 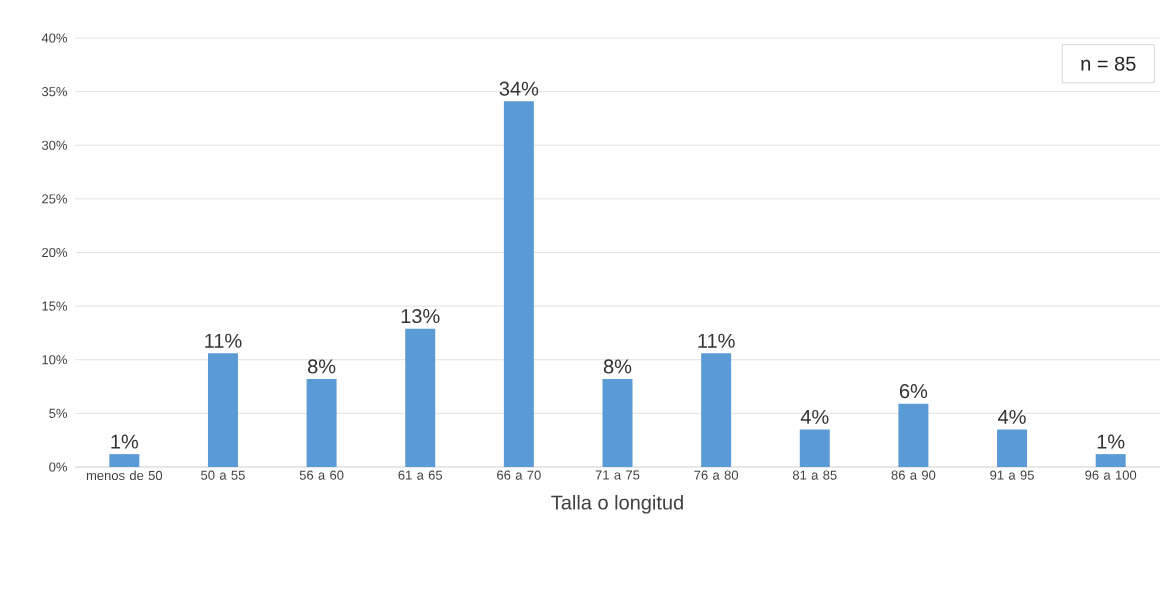 I want to click on y-tick-label: 30%, so click(x=54, y=145).